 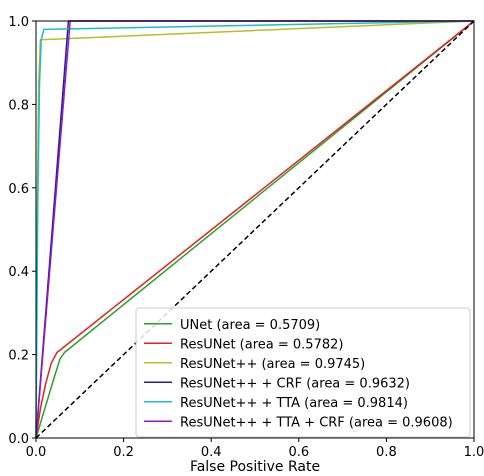 What do you see at coordinates (272, 364) in the screenshot?
I see `legend-entry-label: ResUNet++ (area = 0.9745)` at bounding box center [272, 364].